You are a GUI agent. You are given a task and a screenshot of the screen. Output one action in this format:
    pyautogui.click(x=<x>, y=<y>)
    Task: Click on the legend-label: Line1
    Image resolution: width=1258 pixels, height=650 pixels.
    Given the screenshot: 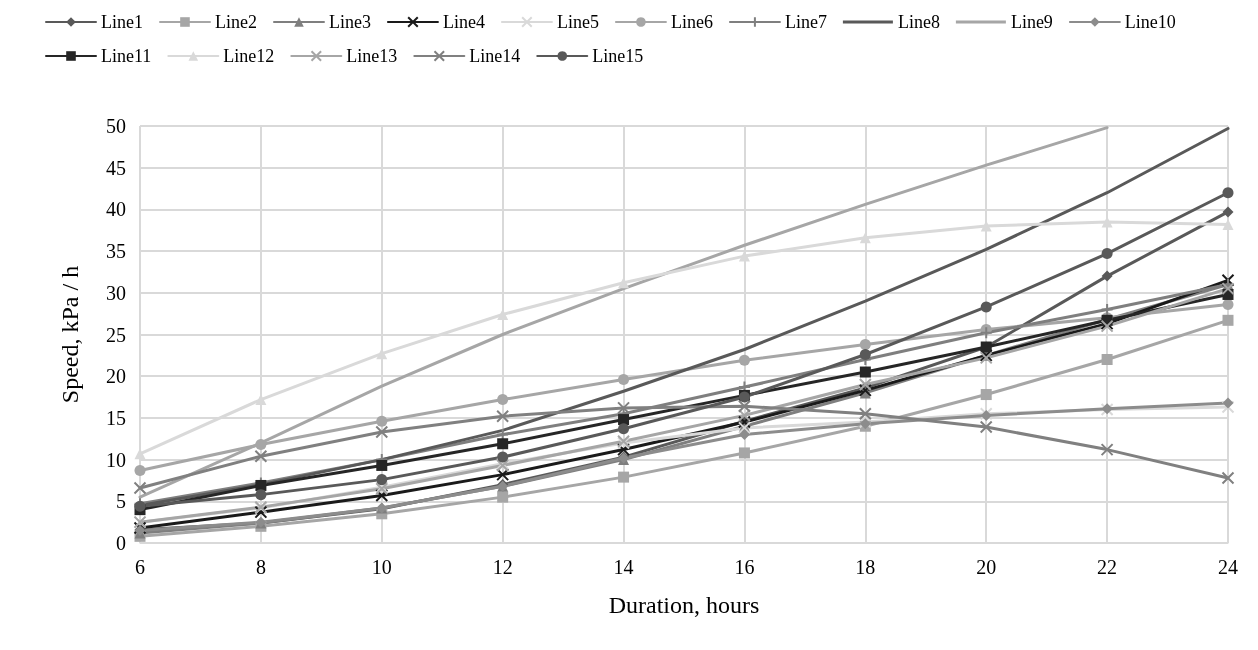 What is the action you would take?
    pyautogui.click(x=122, y=22)
    